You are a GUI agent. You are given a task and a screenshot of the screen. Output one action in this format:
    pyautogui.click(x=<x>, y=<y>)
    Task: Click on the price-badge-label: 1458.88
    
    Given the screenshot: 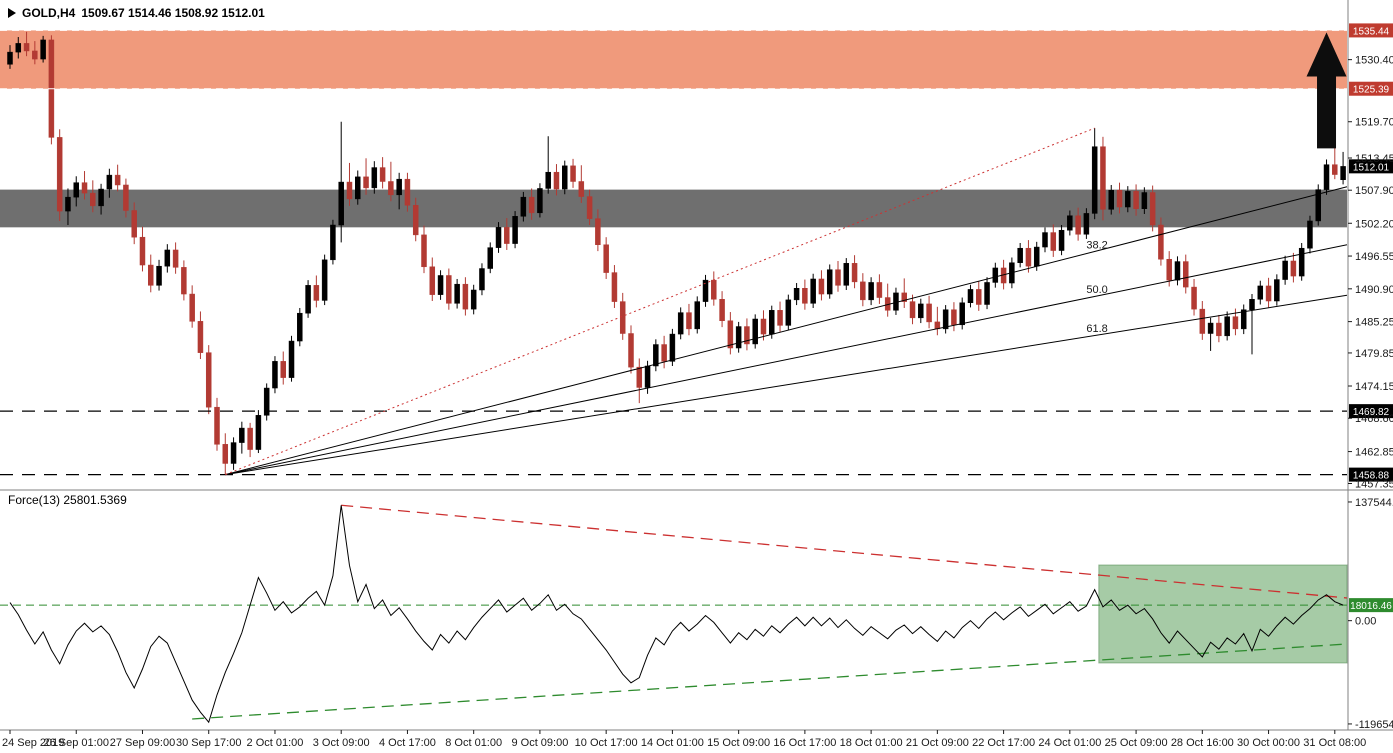 What is the action you would take?
    pyautogui.click(x=1371, y=476)
    